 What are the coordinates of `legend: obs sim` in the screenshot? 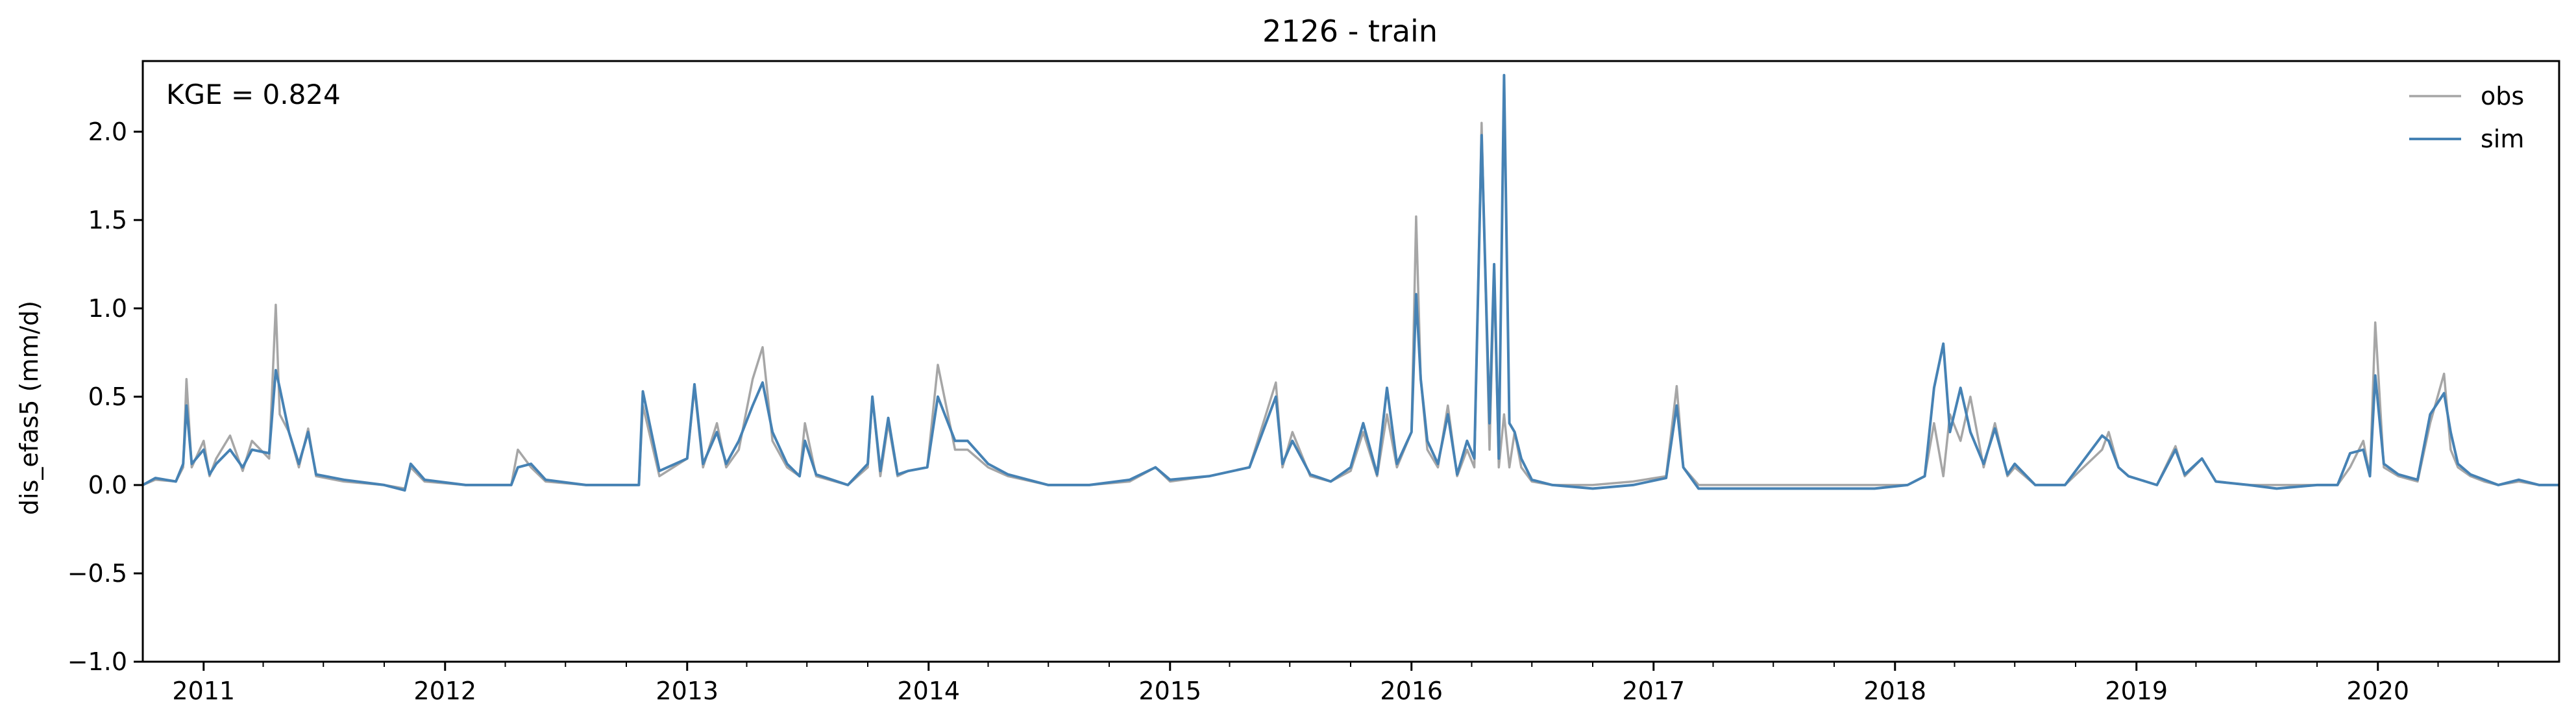 It's located at (2466, 117).